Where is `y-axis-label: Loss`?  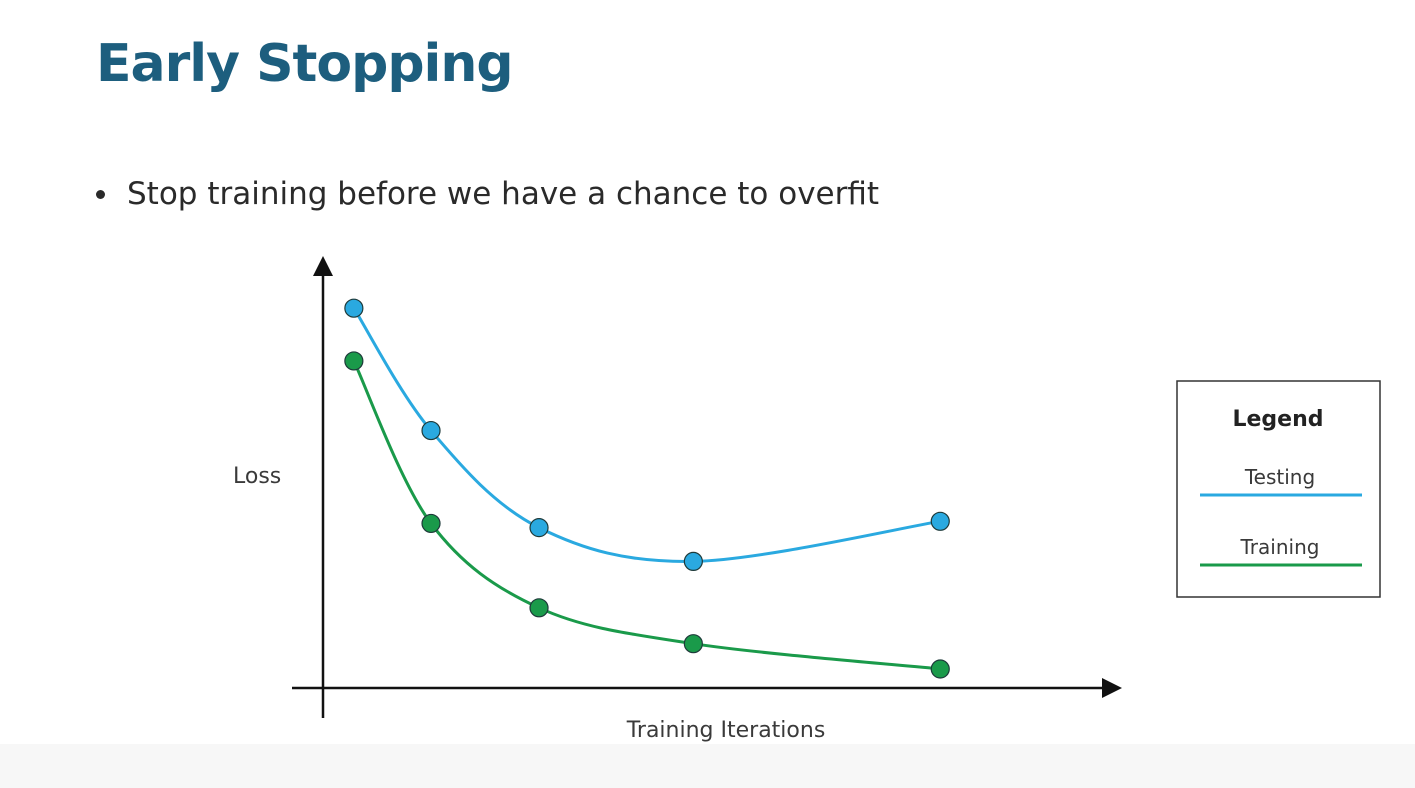 y-axis-label: Loss is located at coordinates (257, 476).